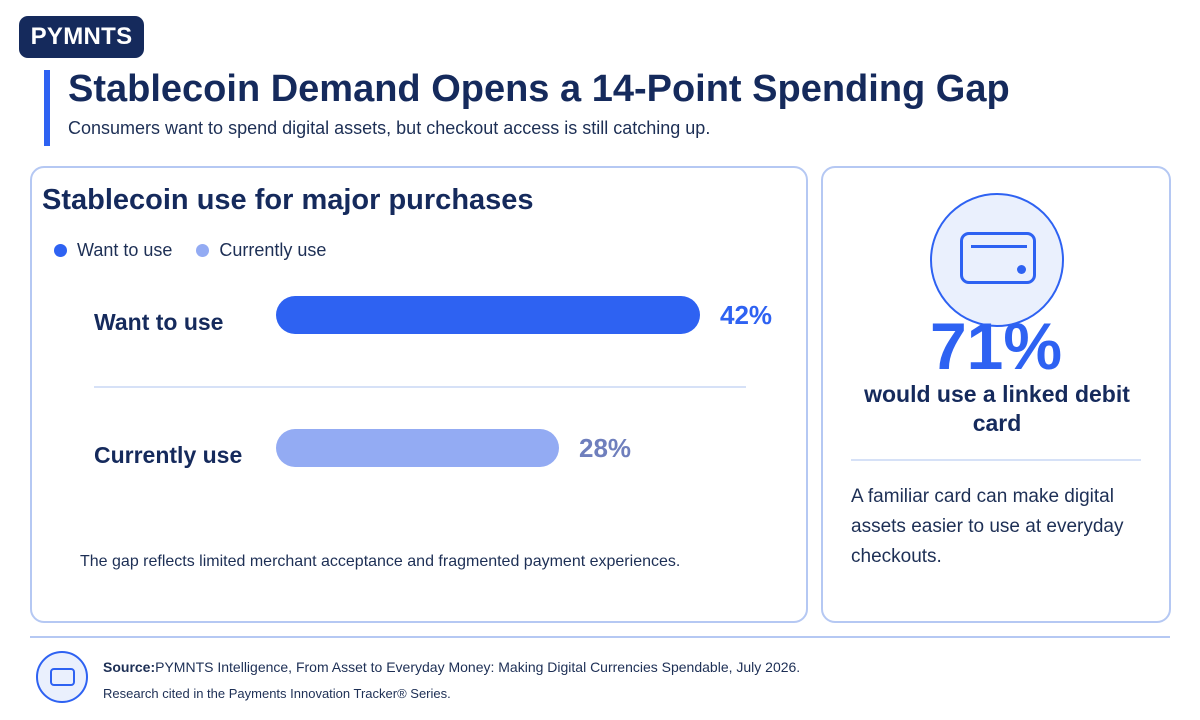 This screenshot has height=720, width=1200. Describe the element at coordinates (417, 448) in the screenshot. I see `bar-currently-use` at that location.